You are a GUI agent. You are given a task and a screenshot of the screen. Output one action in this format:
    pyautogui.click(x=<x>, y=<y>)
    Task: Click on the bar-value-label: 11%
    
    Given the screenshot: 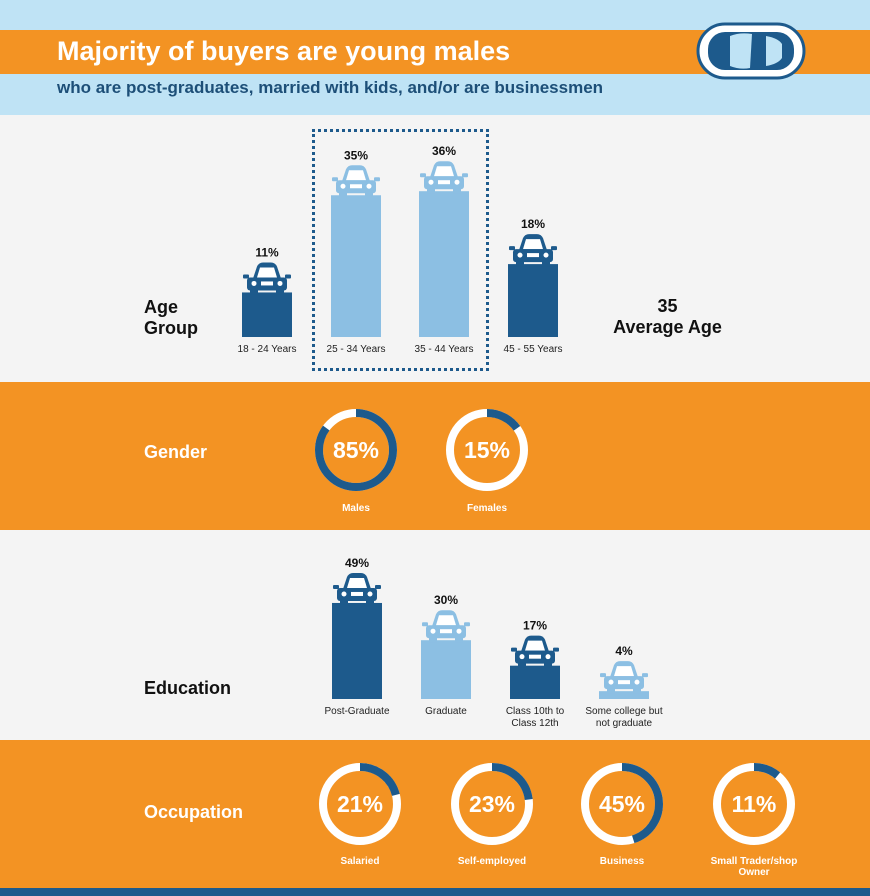 What is the action you would take?
    pyautogui.click(x=267, y=252)
    